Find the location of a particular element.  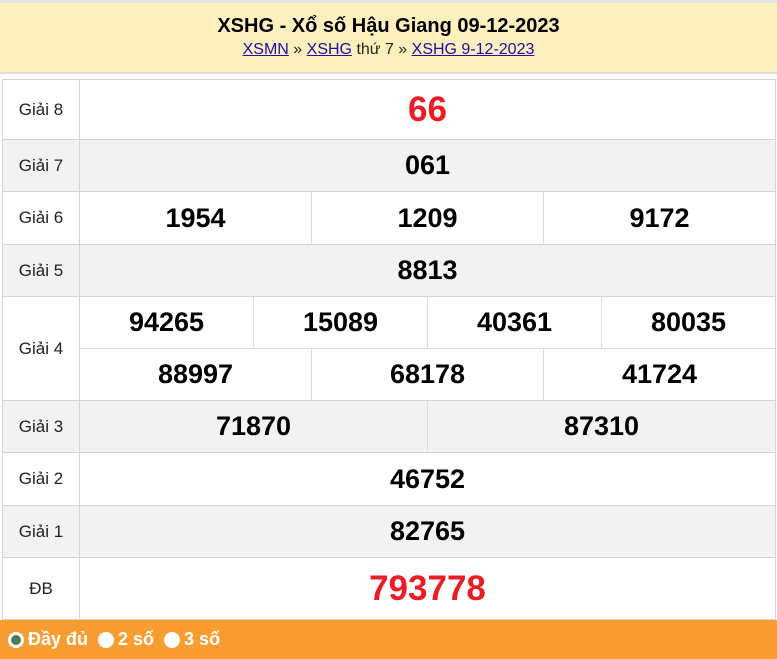

prize-number-row: 71870 87310 is located at coordinates (427, 426).